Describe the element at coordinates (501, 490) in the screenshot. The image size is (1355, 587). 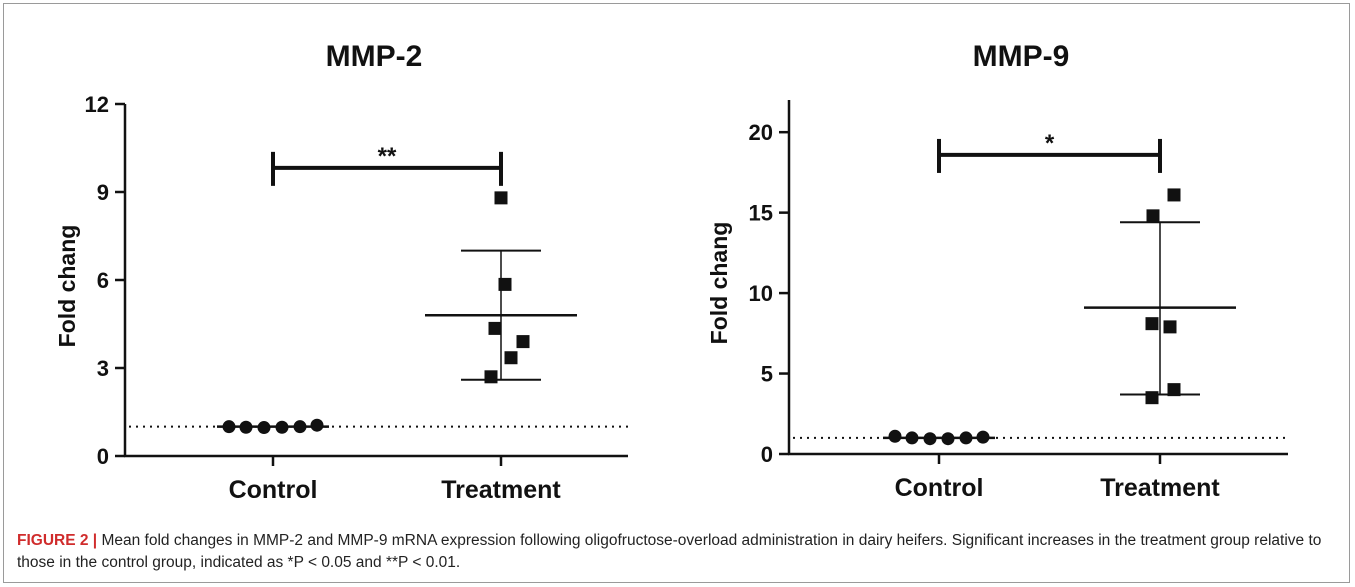
I see `panel1-x-tick-label: Treatment` at that location.